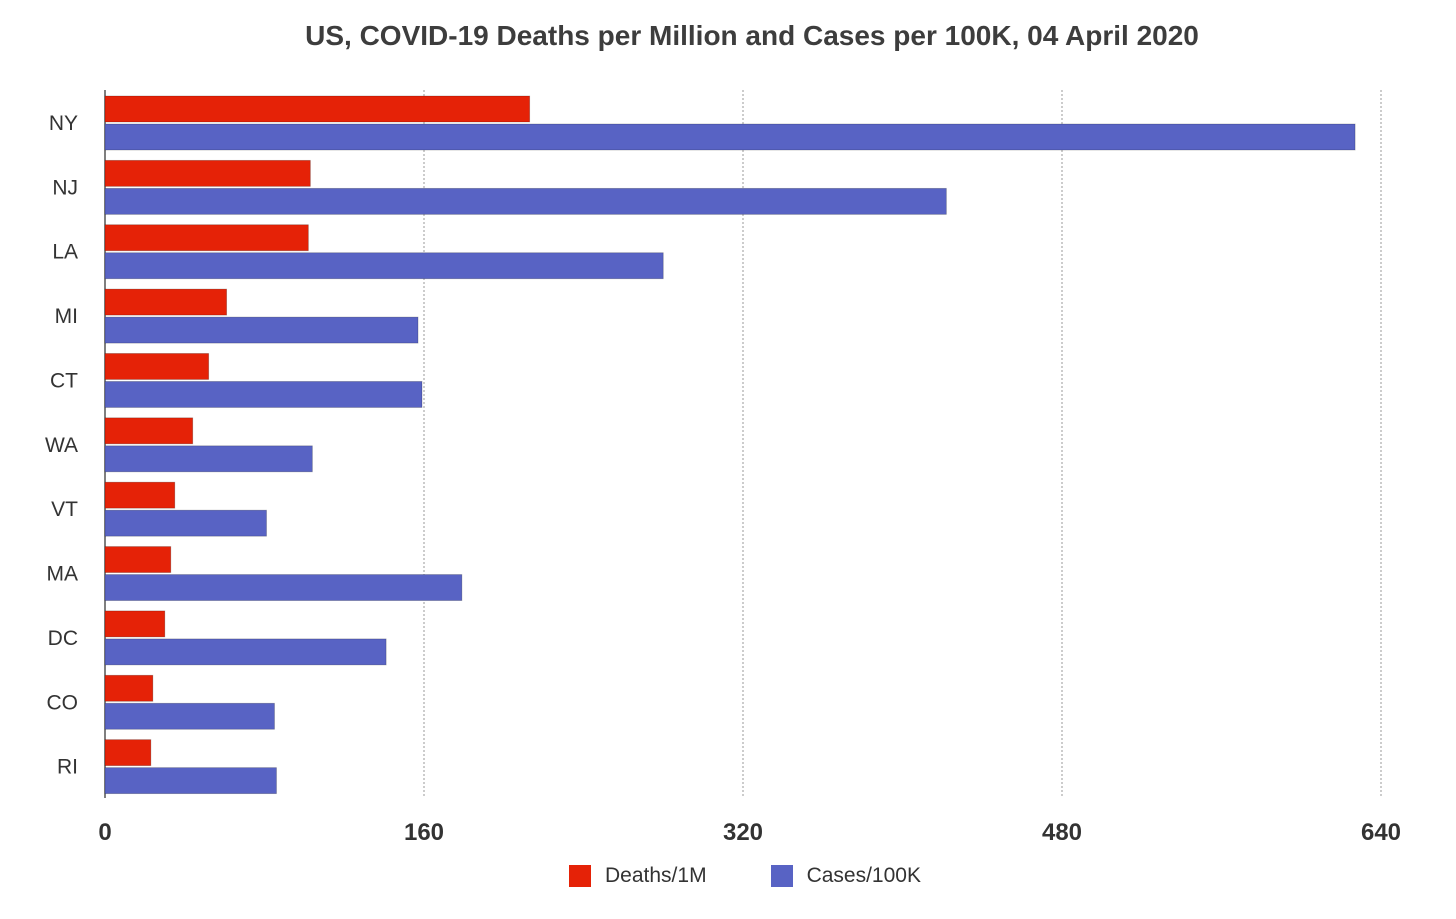 This screenshot has width=1456, height=919. What do you see at coordinates (67, 767) in the screenshot?
I see `y-category-label: RI` at bounding box center [67, 767].